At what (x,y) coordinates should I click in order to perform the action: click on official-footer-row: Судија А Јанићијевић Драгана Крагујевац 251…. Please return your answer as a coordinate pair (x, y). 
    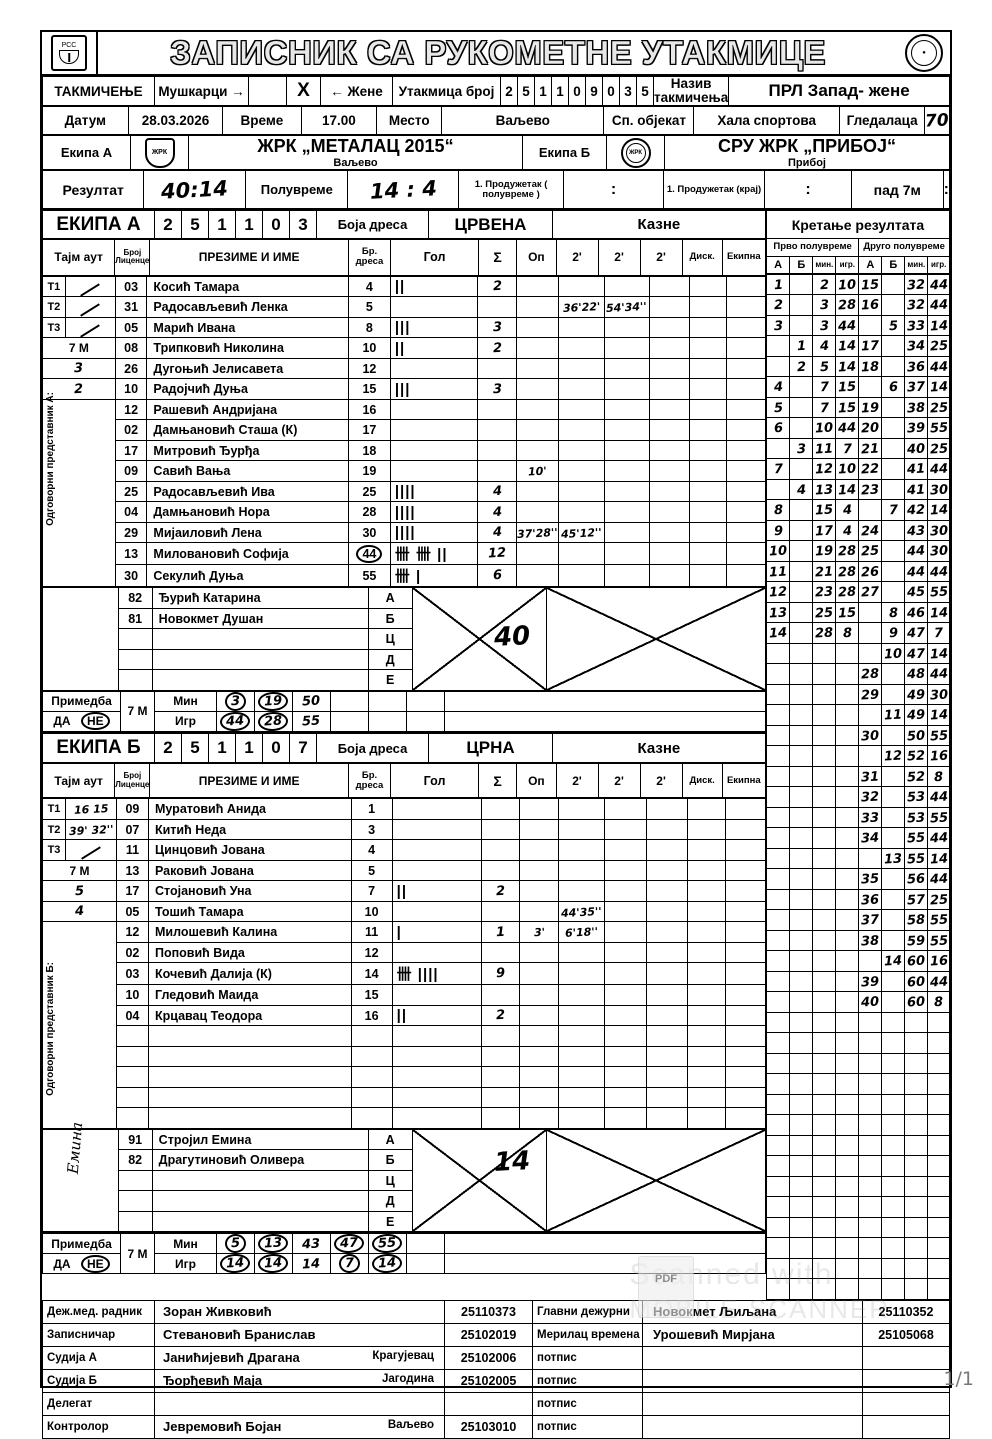
    Looking at the image, I should click on (496, 1357).